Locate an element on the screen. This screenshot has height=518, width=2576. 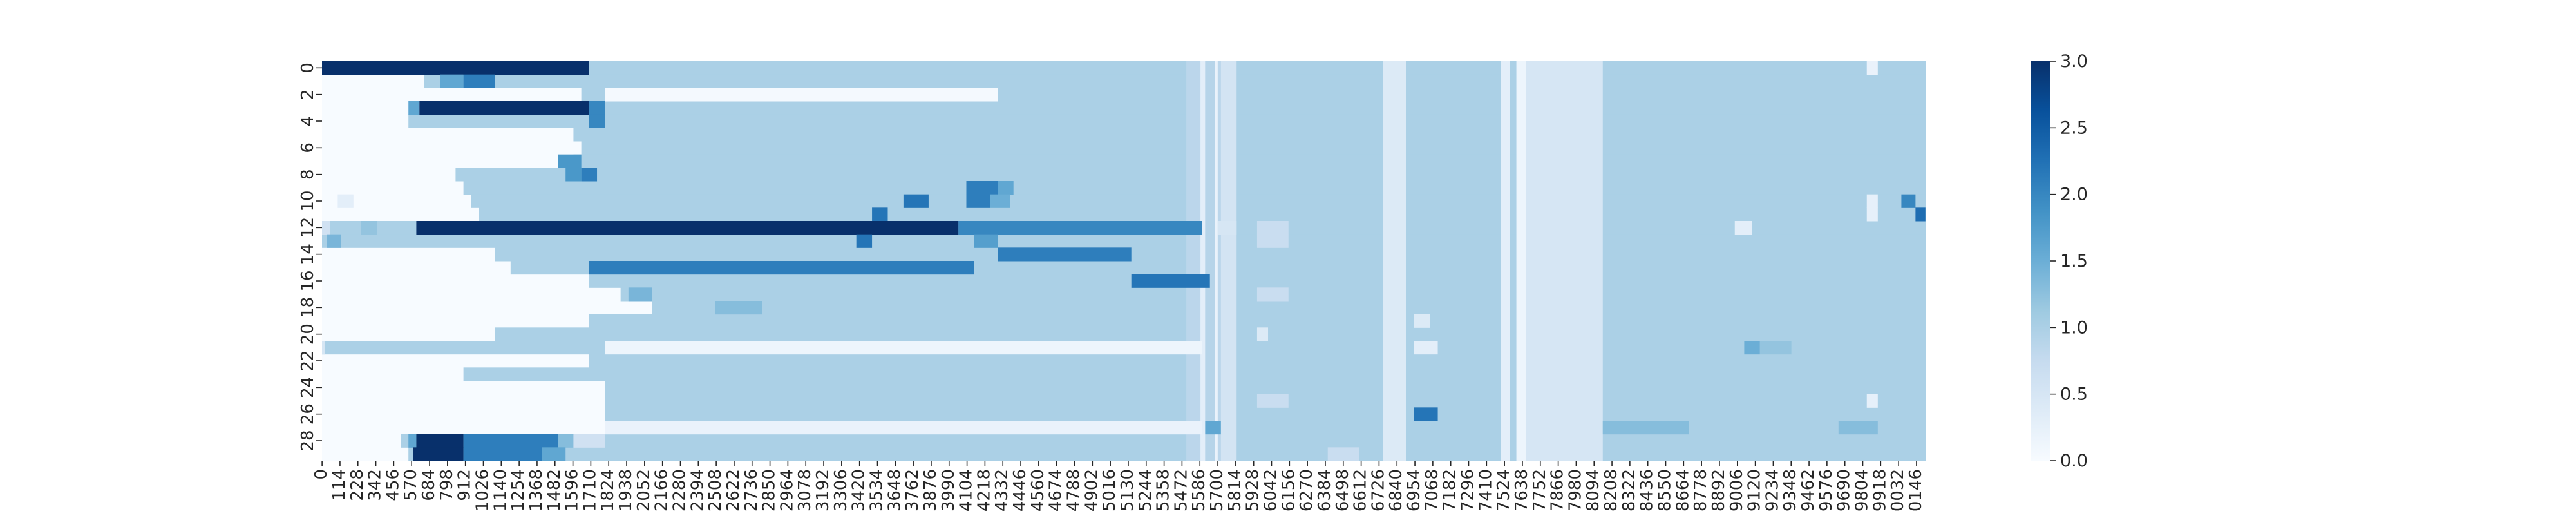
x-tick-label: 3420 is located at coordinates (859, 491).